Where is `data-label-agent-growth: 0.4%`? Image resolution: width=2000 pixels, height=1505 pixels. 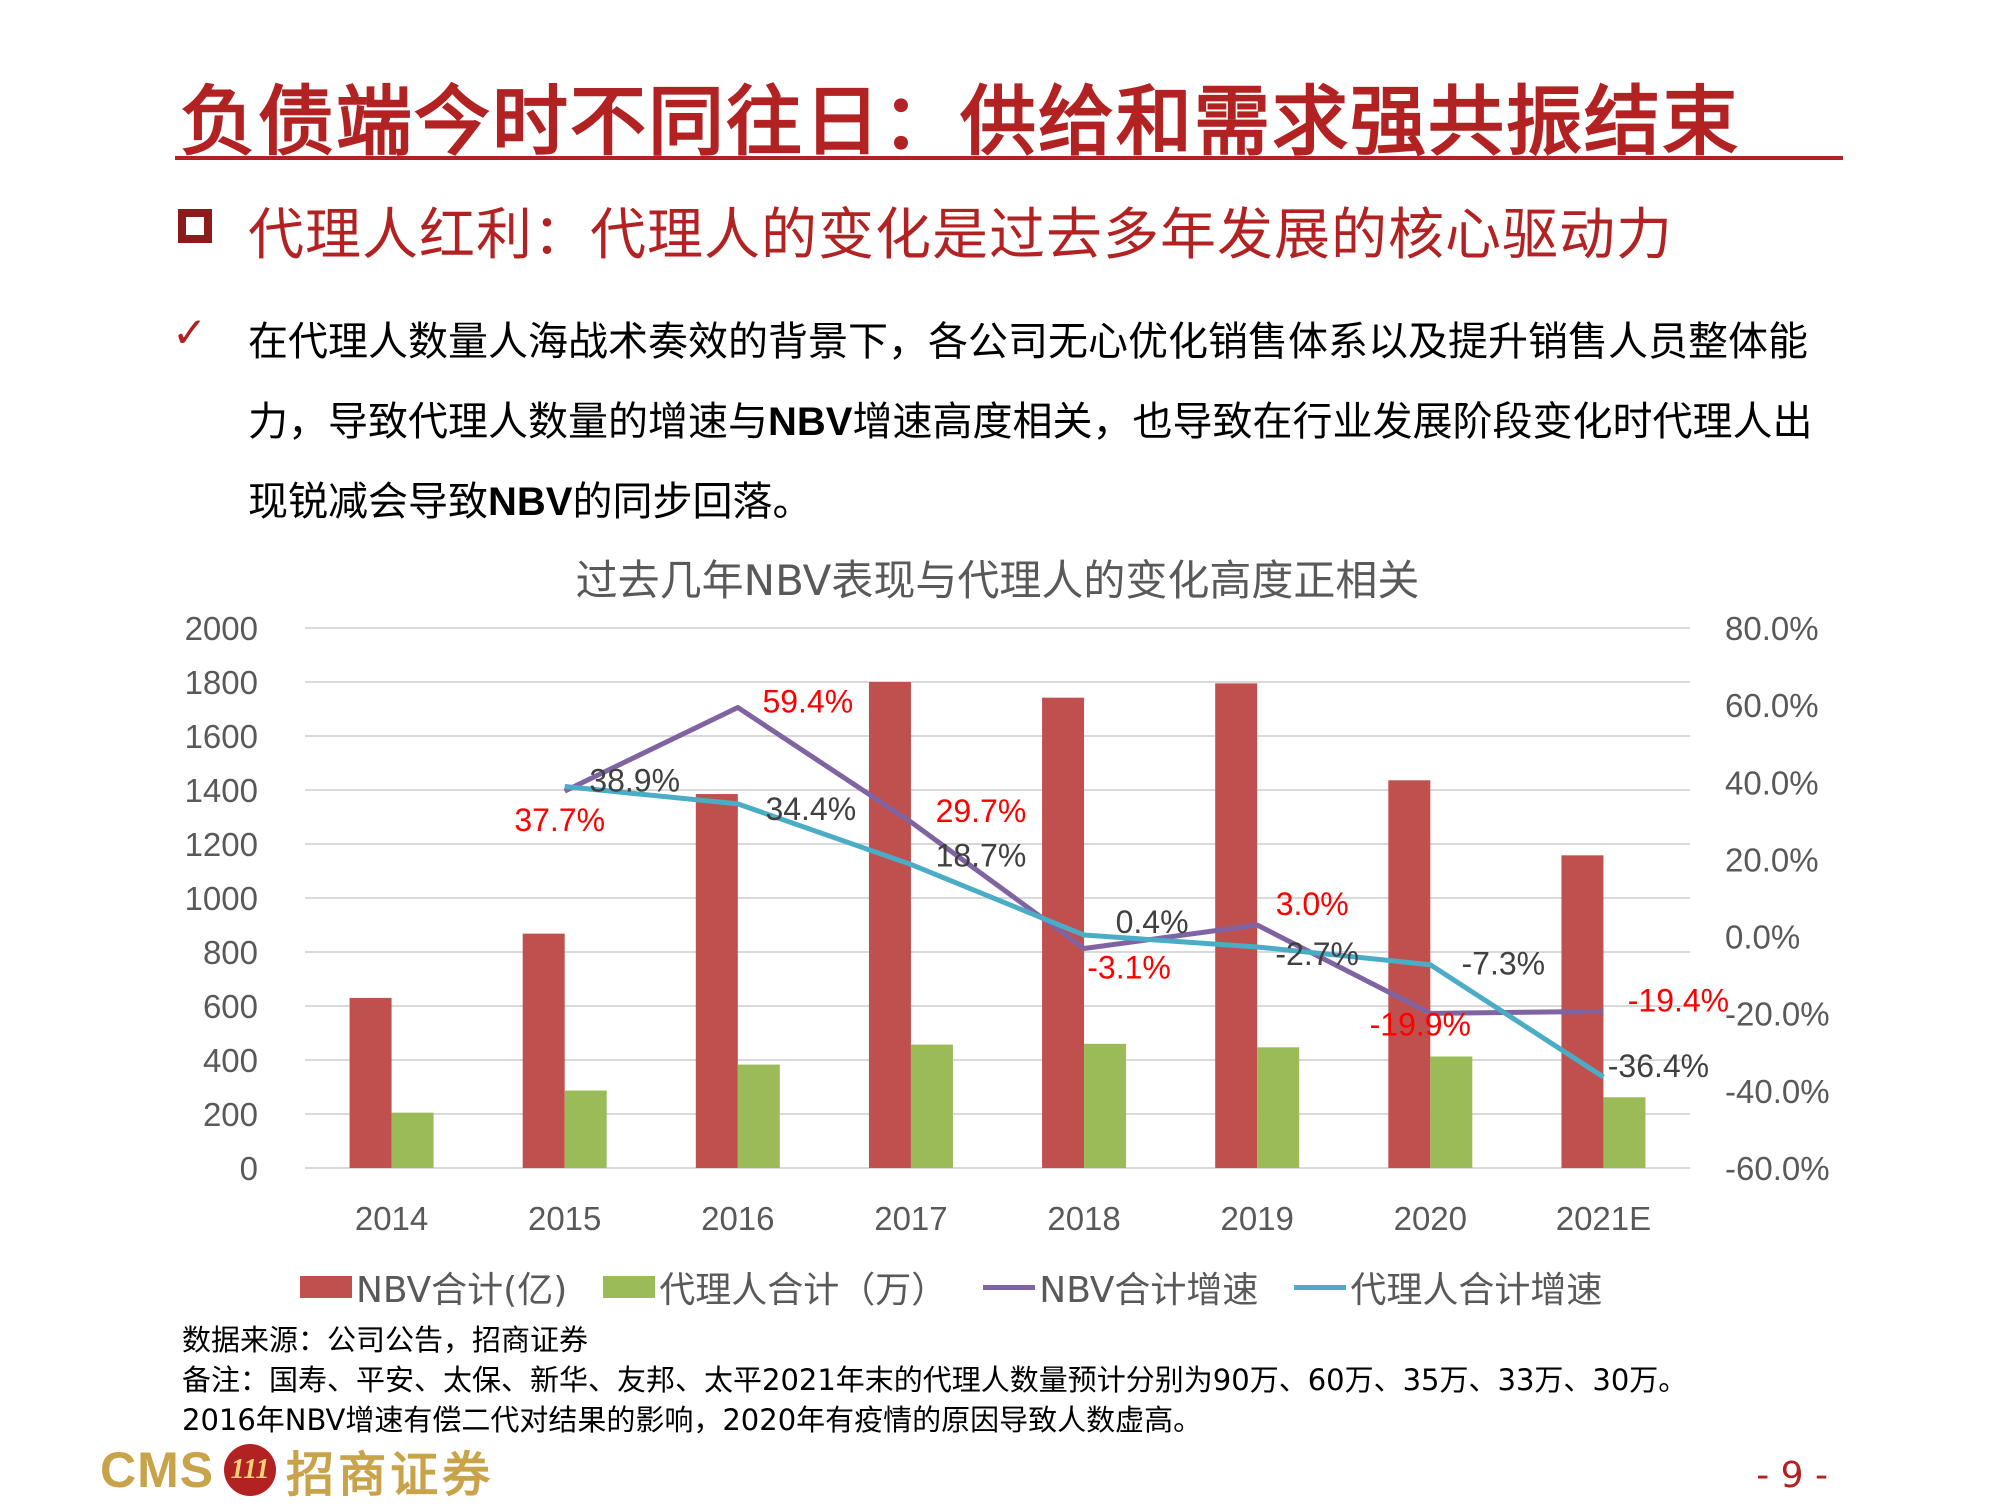 data-label-agent-growth: 0.4% is located at coordinates (1152, 922).